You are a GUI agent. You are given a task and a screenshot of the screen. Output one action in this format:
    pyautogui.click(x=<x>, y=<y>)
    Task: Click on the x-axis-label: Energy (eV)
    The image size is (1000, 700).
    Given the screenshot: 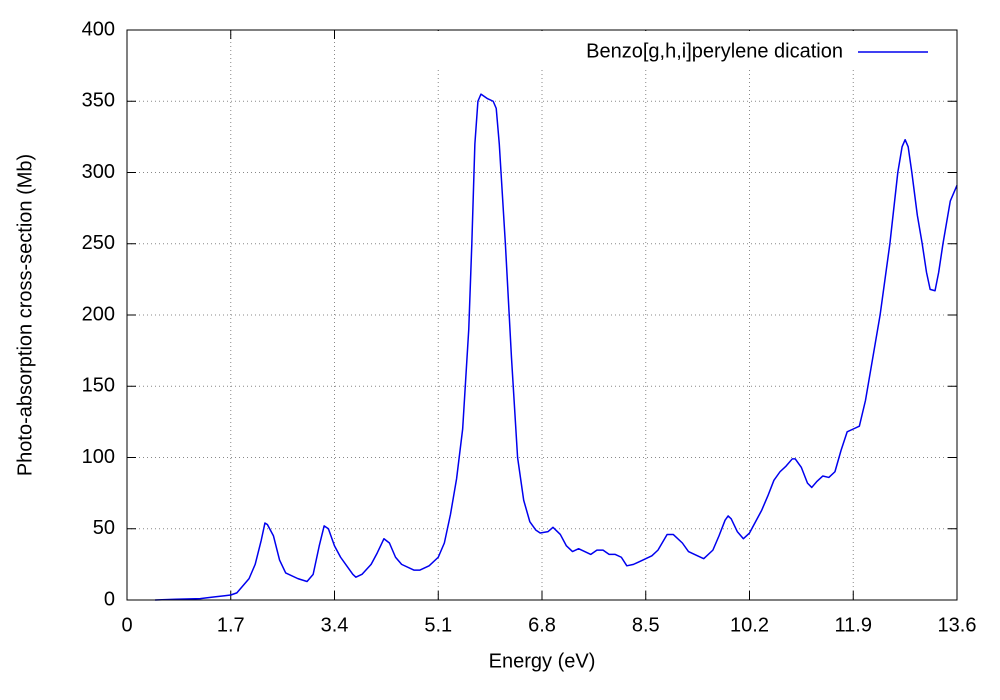 What is the action you would take?
    pyautogui.click(x=542, y=661)
    